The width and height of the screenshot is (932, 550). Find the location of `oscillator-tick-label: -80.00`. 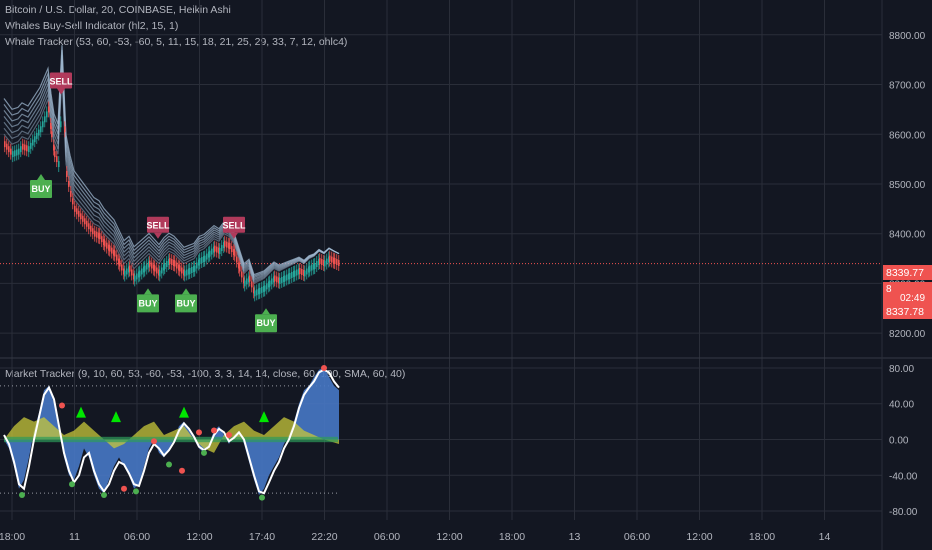

oscillator-tick-label: -80.00 is located at coordinates (903, 512).